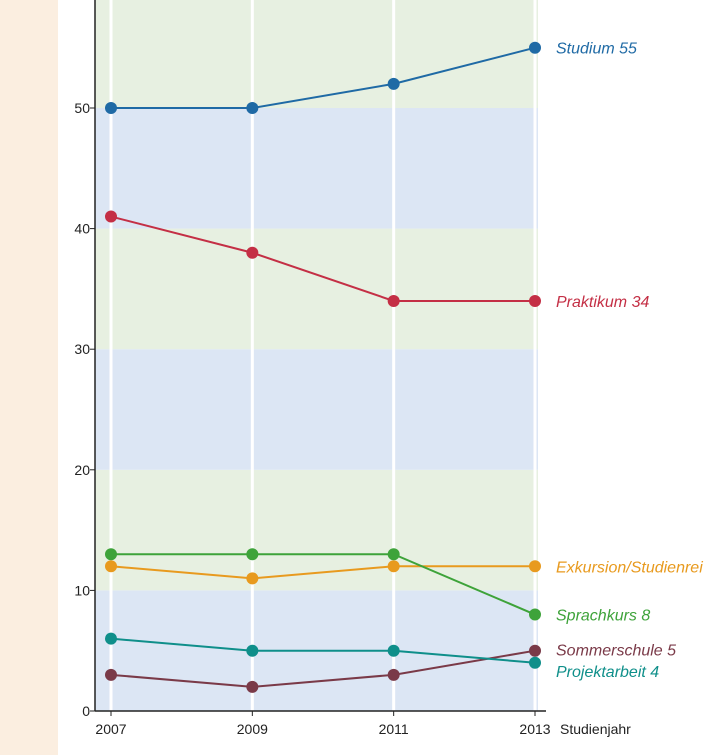  What do you see at coordinates (602, 302) in the screenshot?
I see `series-end-label: Praktikum 34` at bounding box center [602, 302].